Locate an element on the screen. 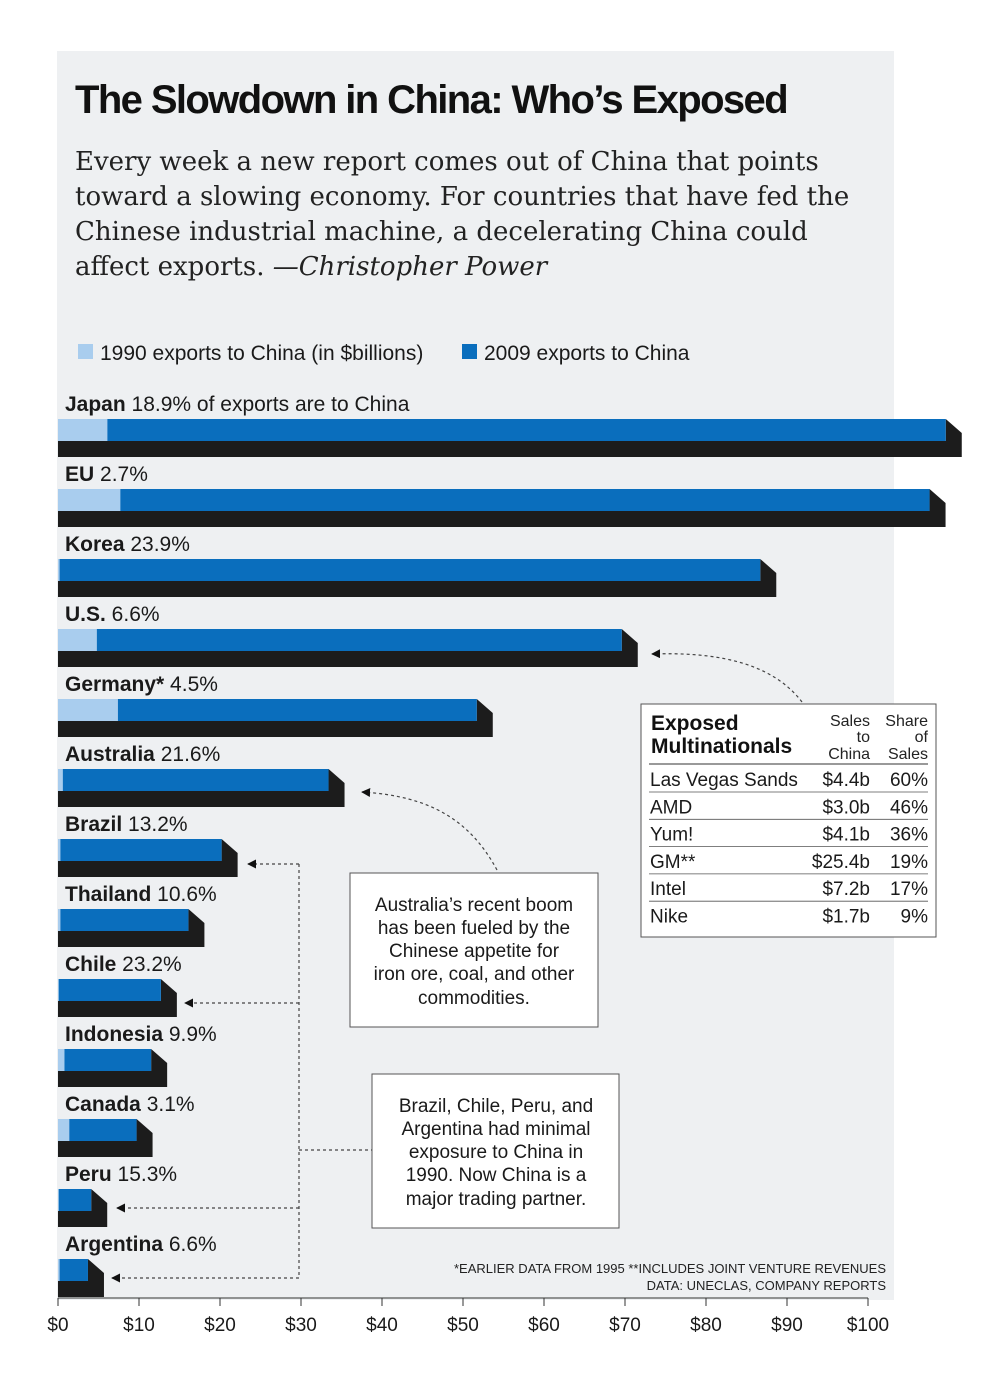 This screenshot has width=1000, height=1400. country-label: Thailand 10.6% is located at coordinates (141, 894).